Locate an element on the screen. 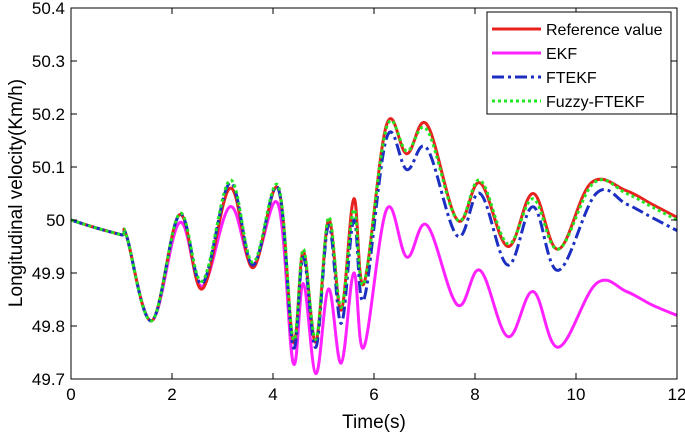 The height and width of the screenshot is (438, 685). y-axis-title: Longitudinal velocity(Km/h) is located at coordinates (16, 193).